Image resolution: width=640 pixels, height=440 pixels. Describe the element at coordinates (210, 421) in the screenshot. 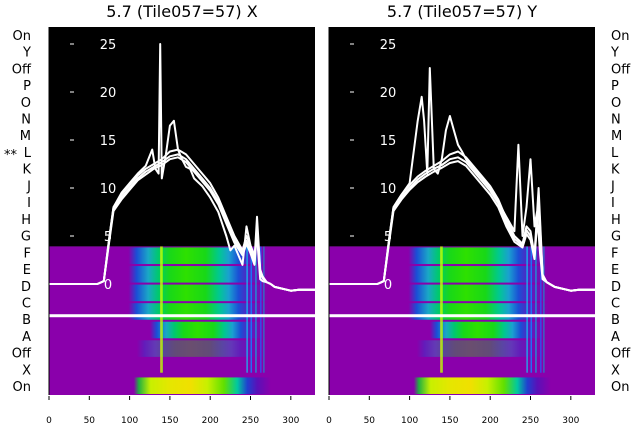

I see `x-tick-label: 200` at that location.